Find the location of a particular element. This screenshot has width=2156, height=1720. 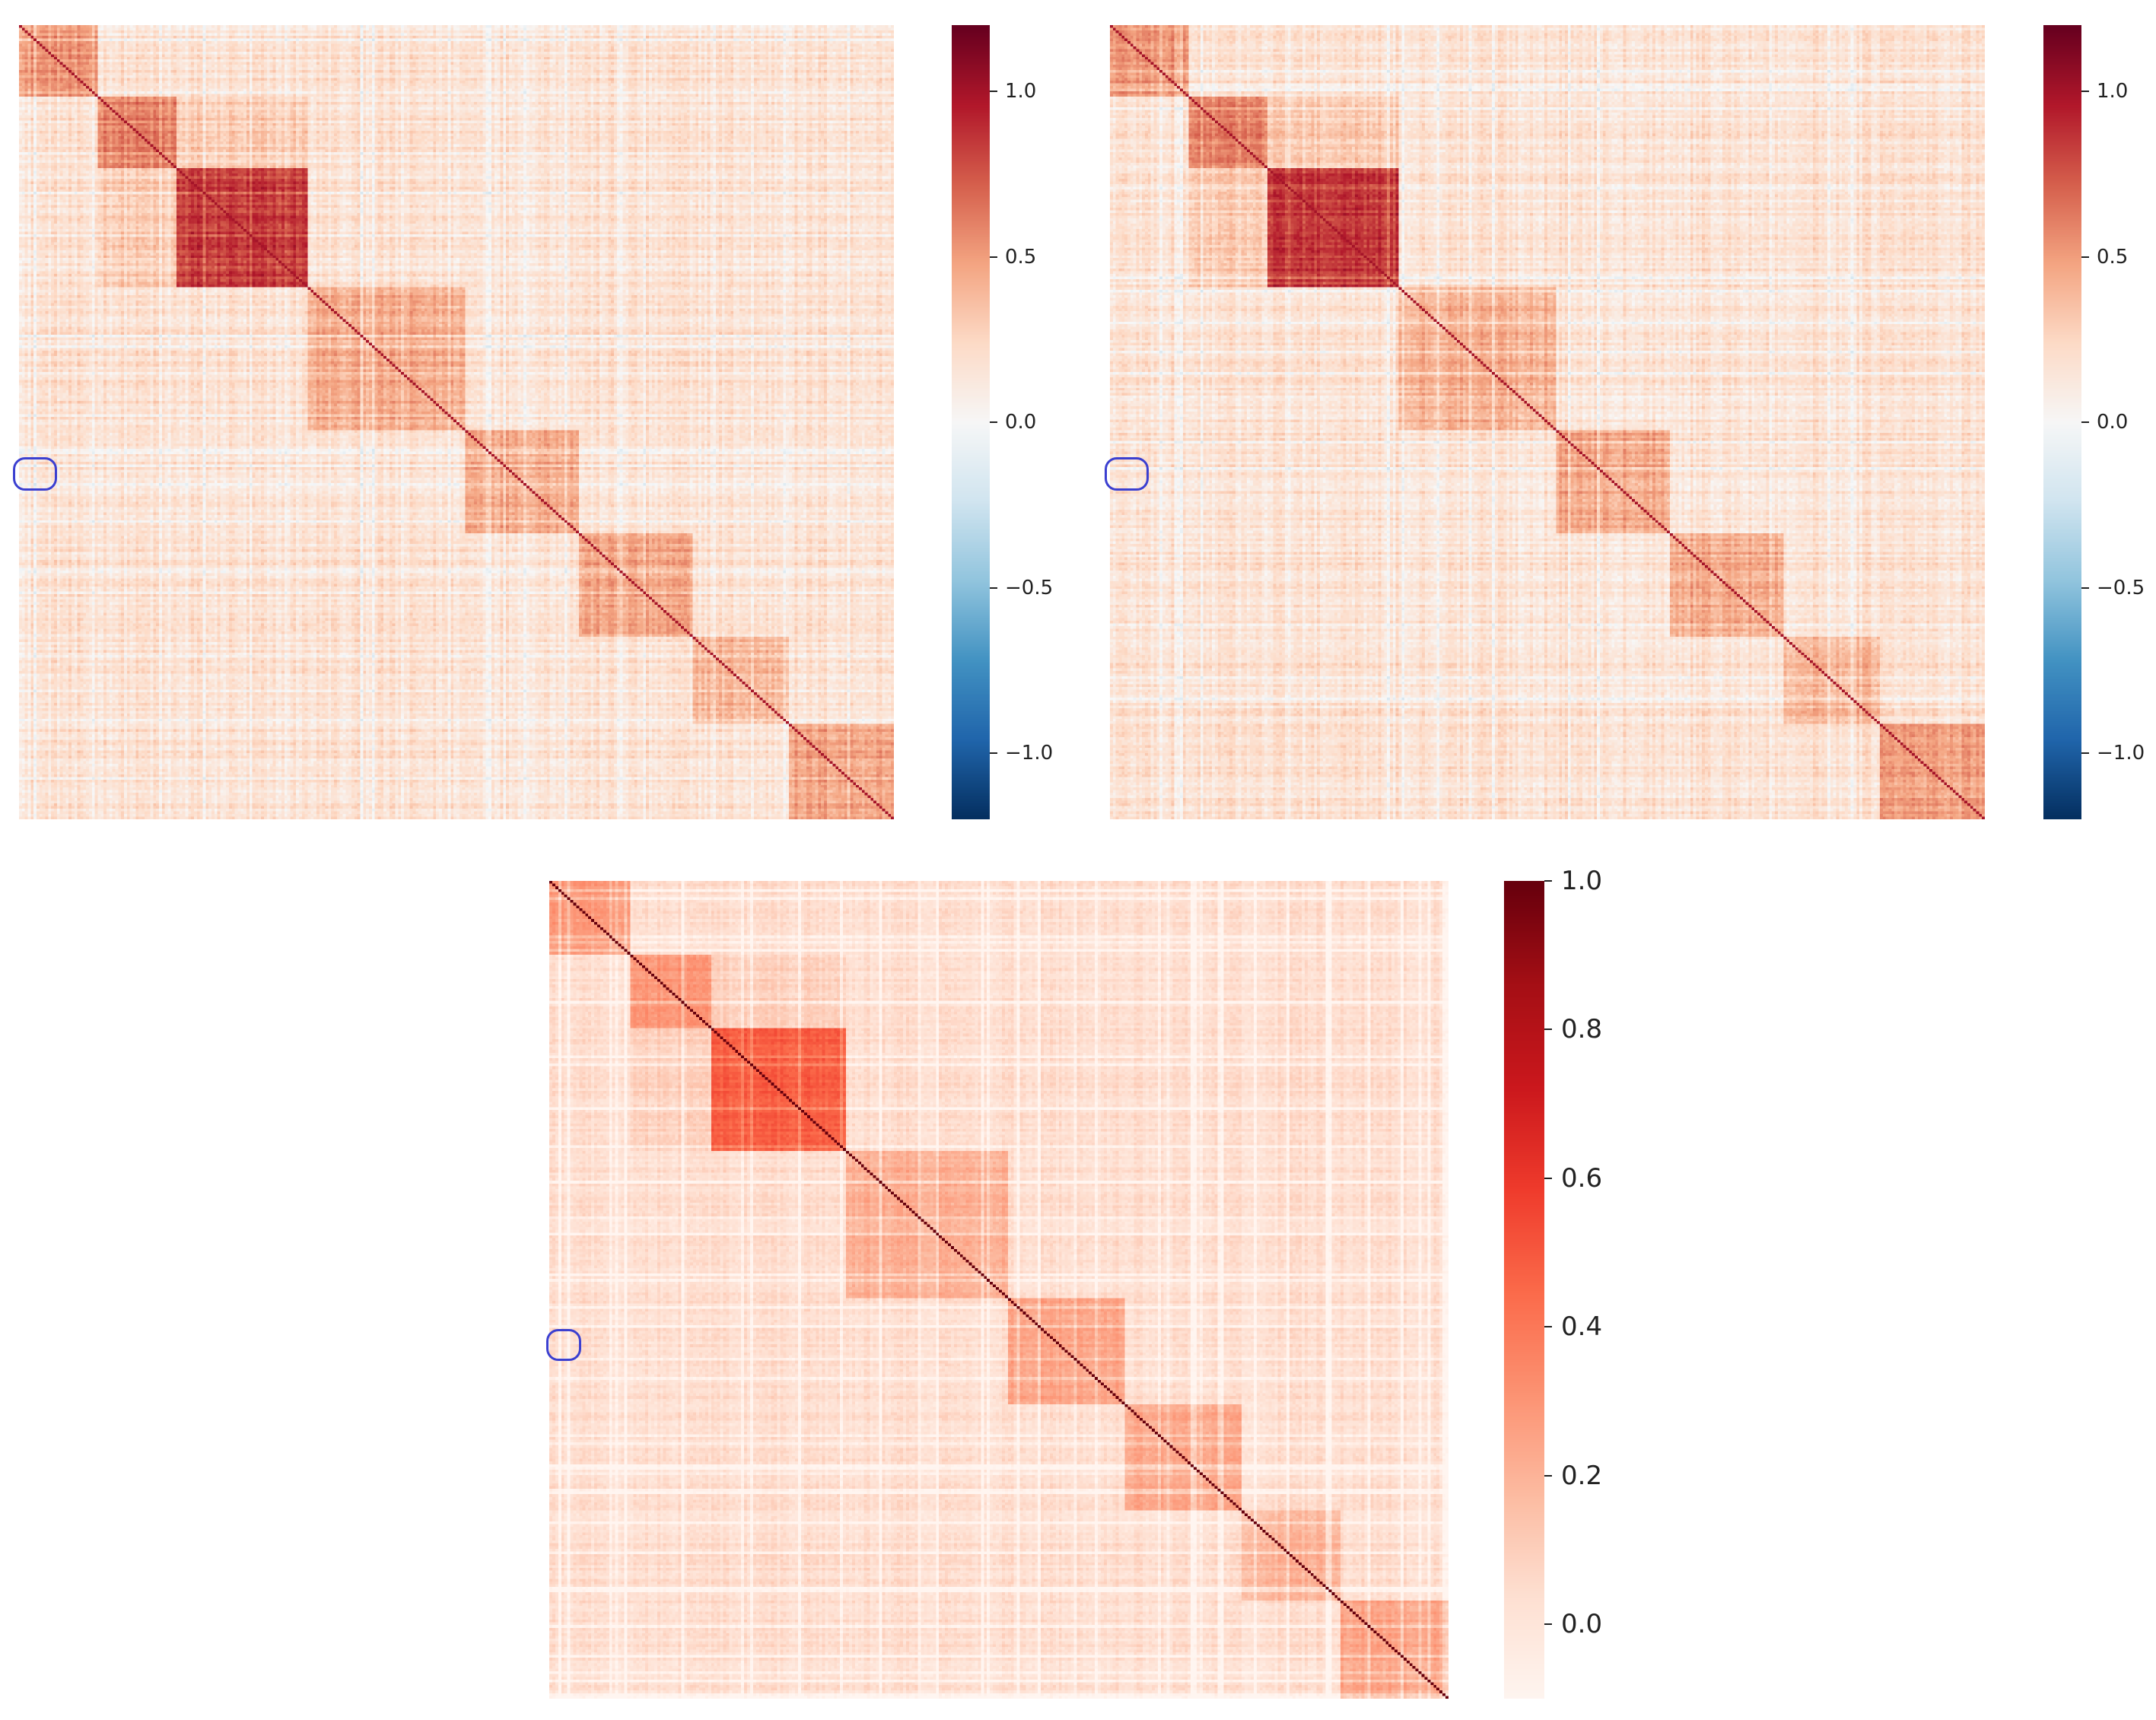

colorbar-tick-label: 0.4 is located at coordinates (1582, 1327).